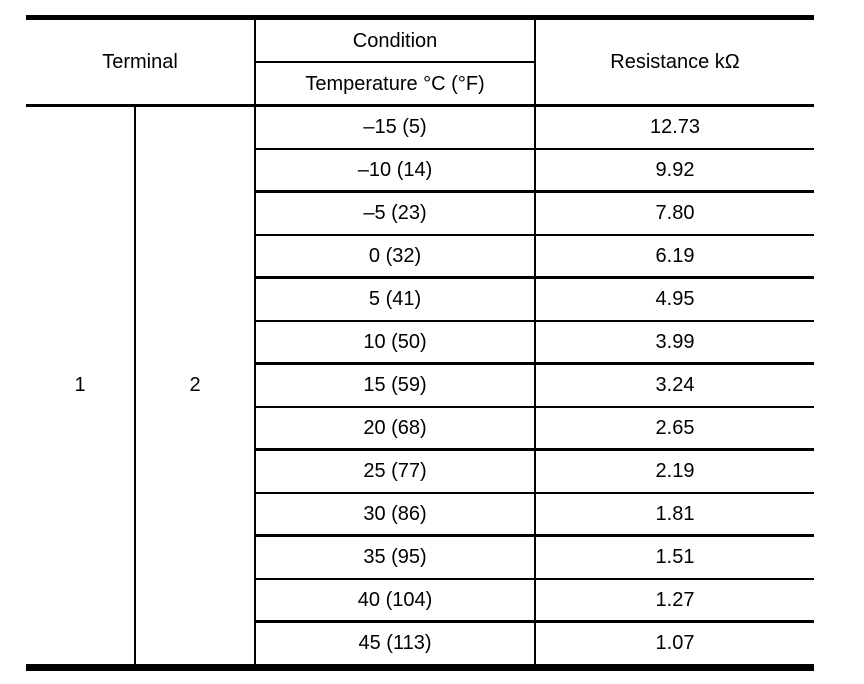 Image resolution: width=864 pixels, height=684 pixels. Describe the element at coordinates (675, 213) in the screenshot. I see `resistance-cell: 7.80` at that location.